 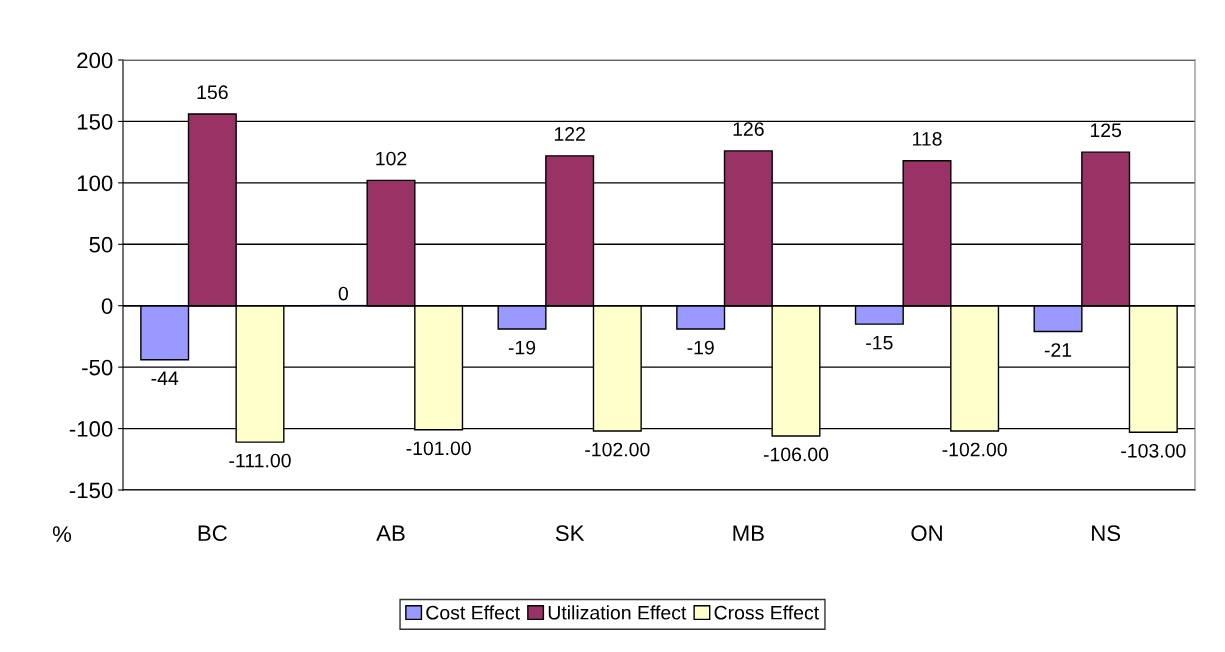 What do you see at coordinates (570, 533) in the screenshot?
I see `x-tick-label: SK` at bounding box center [570, 533].